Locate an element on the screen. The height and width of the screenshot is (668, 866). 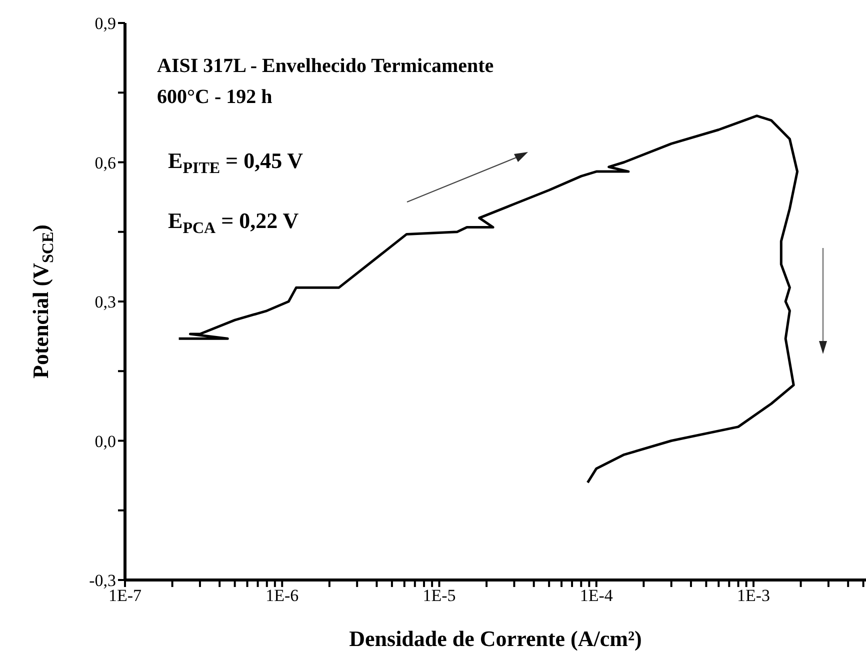
x-tick-label: 1E-4 is located at coordinates (597, 596).